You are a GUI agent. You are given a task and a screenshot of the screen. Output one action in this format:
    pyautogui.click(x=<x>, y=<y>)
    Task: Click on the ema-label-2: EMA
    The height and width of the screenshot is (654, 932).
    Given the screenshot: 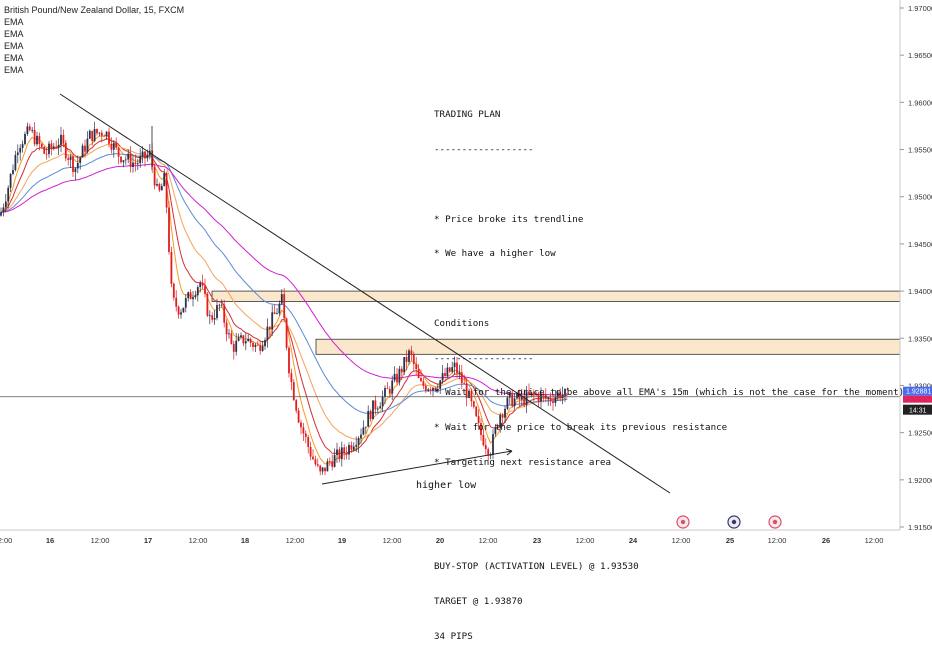 What is the action you would take?
    pyautogui.click(x=14, y=34)
    